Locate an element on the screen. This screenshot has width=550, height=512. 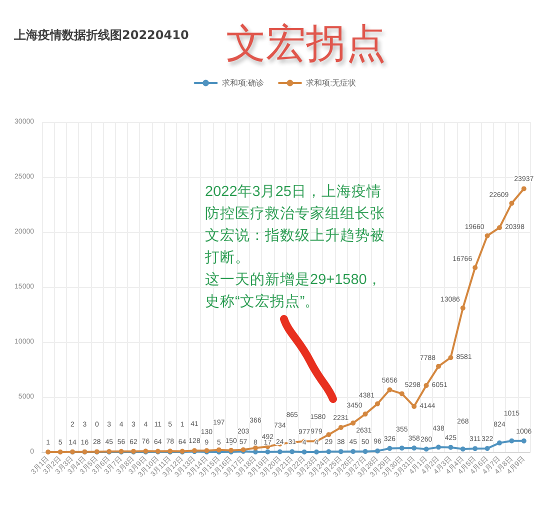
legend-label: 求和项:无症状 is located at coordinates (331, 83).